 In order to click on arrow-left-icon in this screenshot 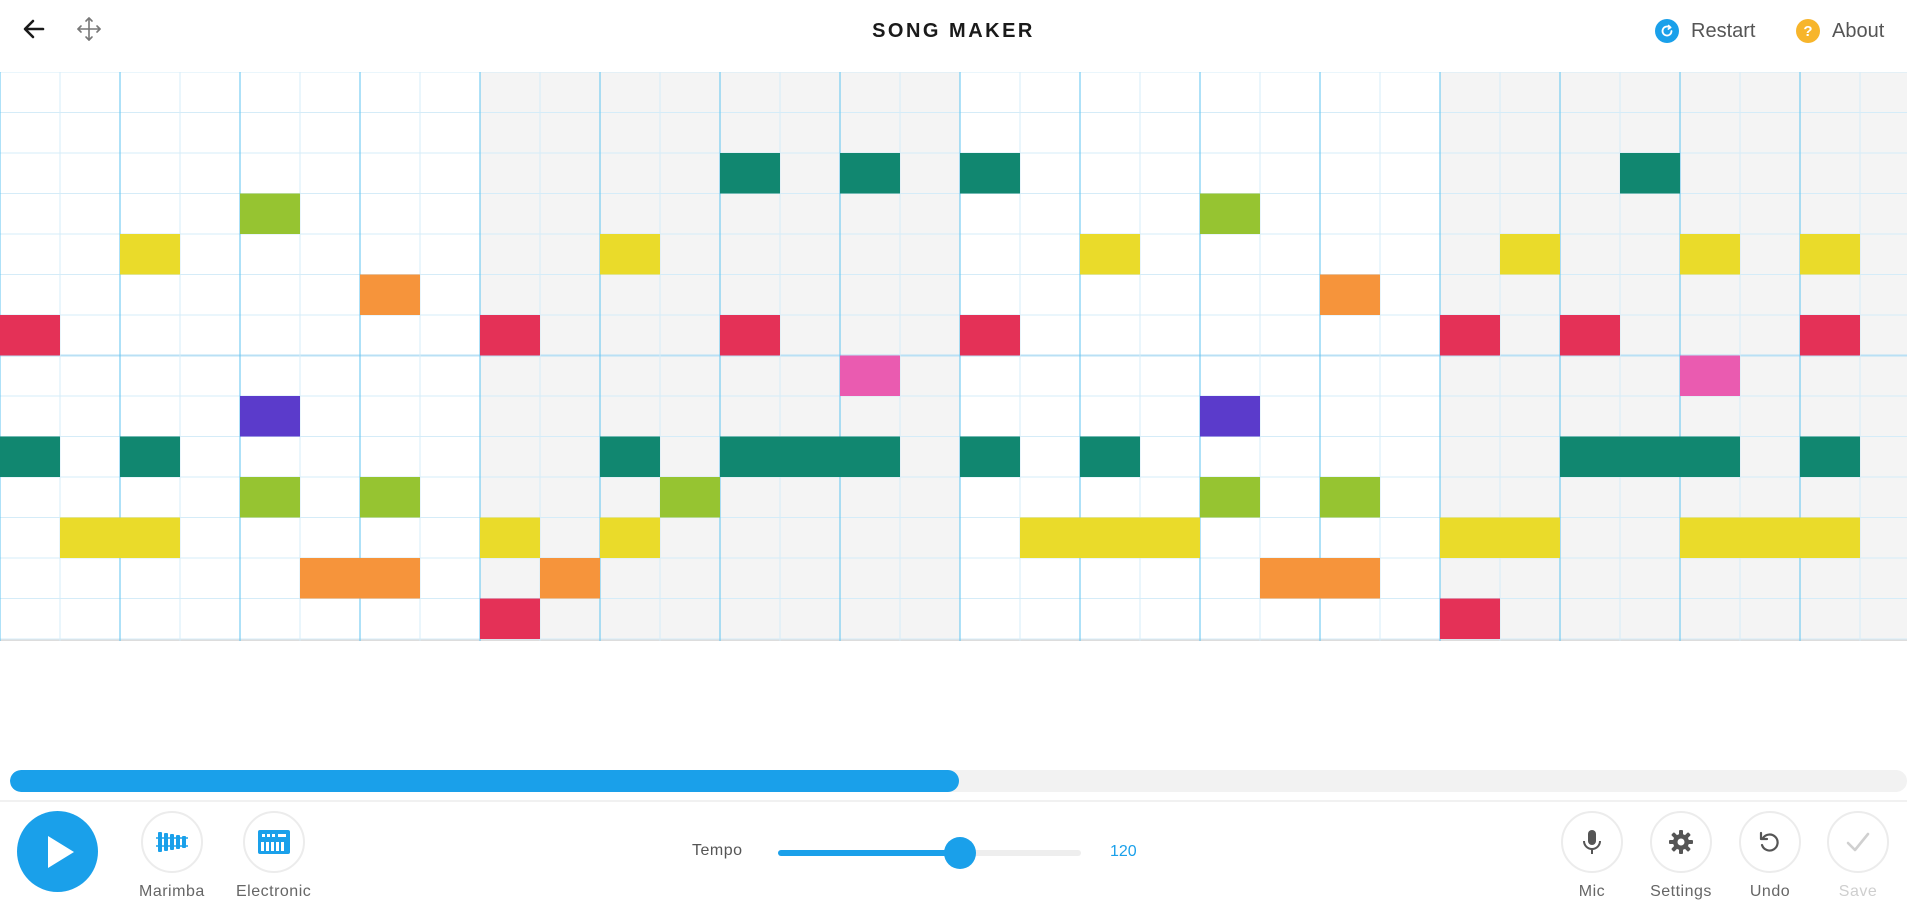, I will do `click(34, 31)`.